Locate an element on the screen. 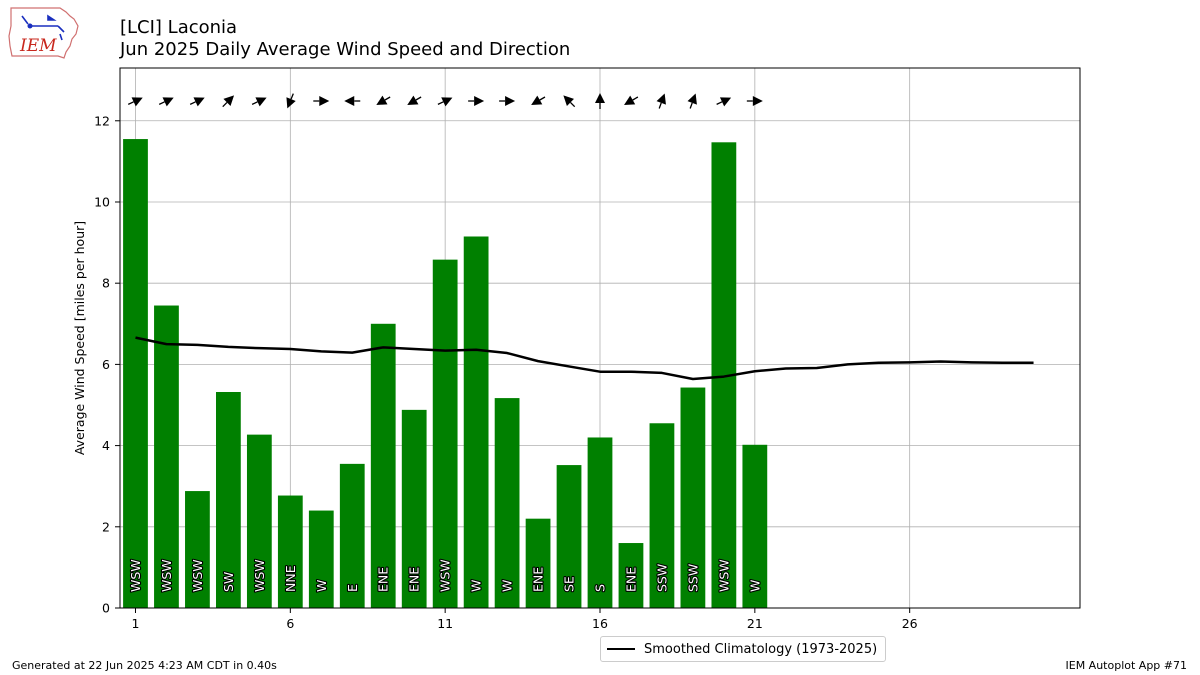 The image size is (1200, 675). iem-logo: IEM is located at coordinates (43, 33).